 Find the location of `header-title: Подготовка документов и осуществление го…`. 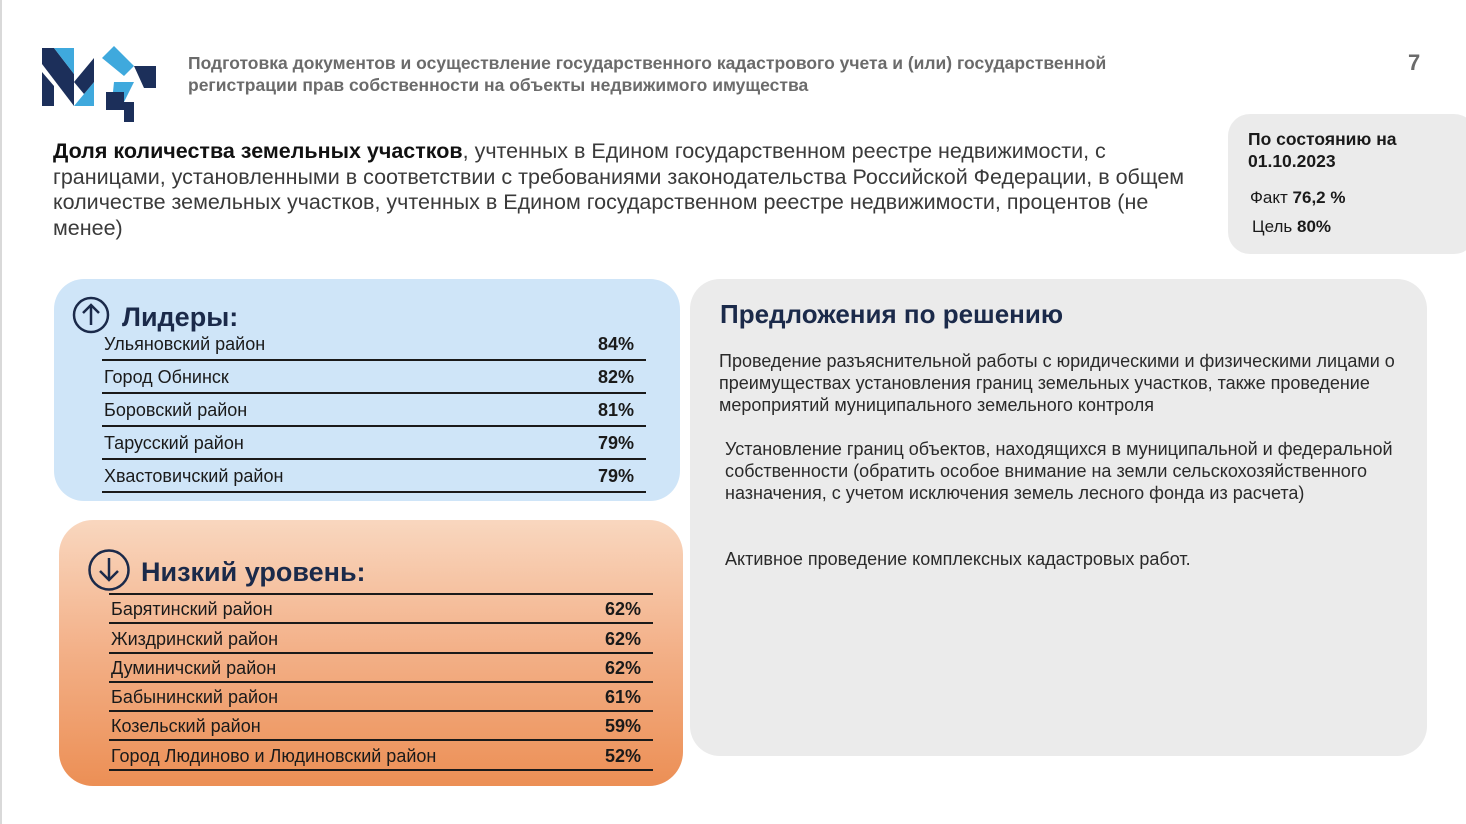

header-title: Подготовка документов и осуществление го… is located at coordinates (708, 74).